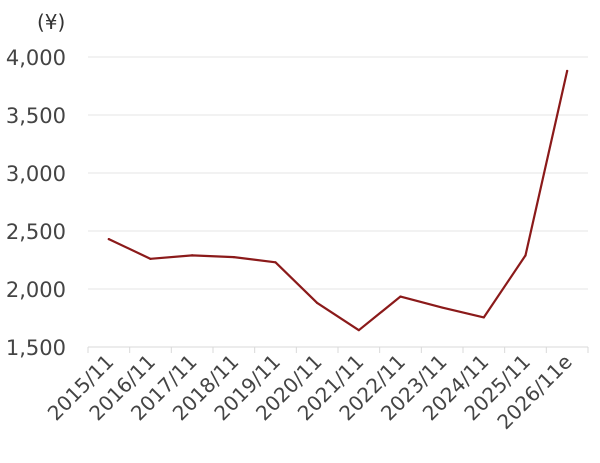 The image size is (600, 463). I want to click on y-tick-label: 4,000, so click(36, 58).